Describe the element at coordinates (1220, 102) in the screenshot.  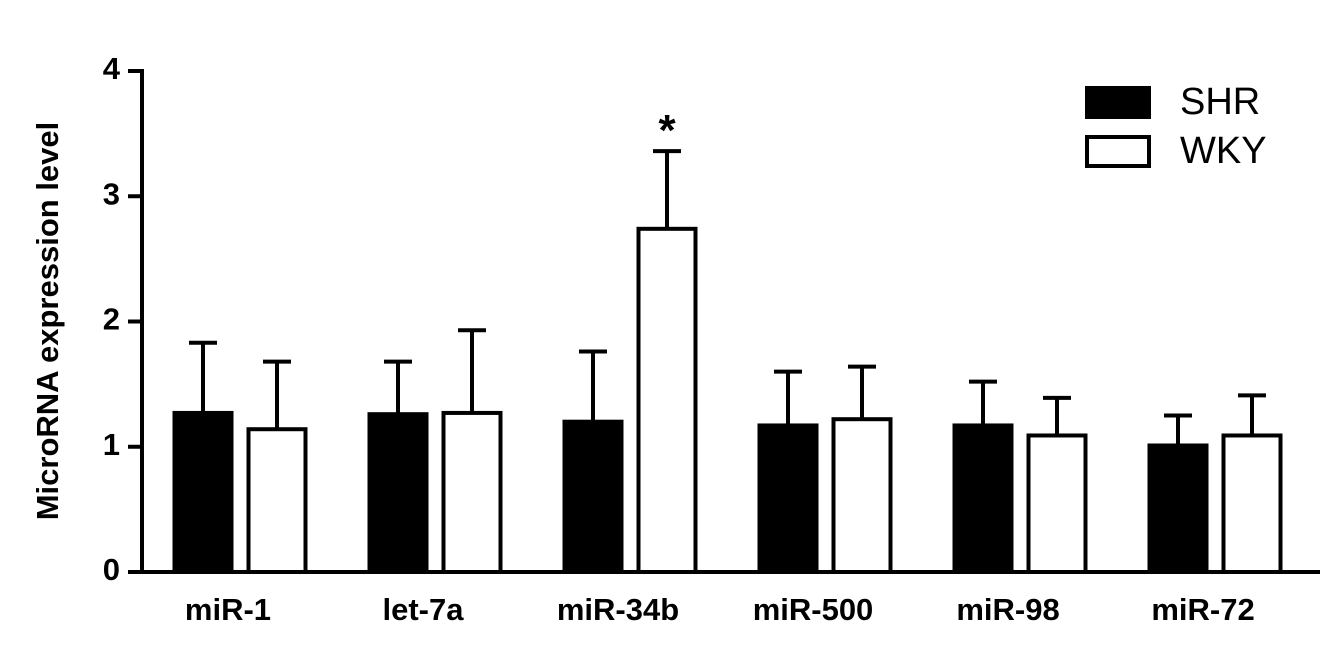
I see `legend-label: SHR` at that location.